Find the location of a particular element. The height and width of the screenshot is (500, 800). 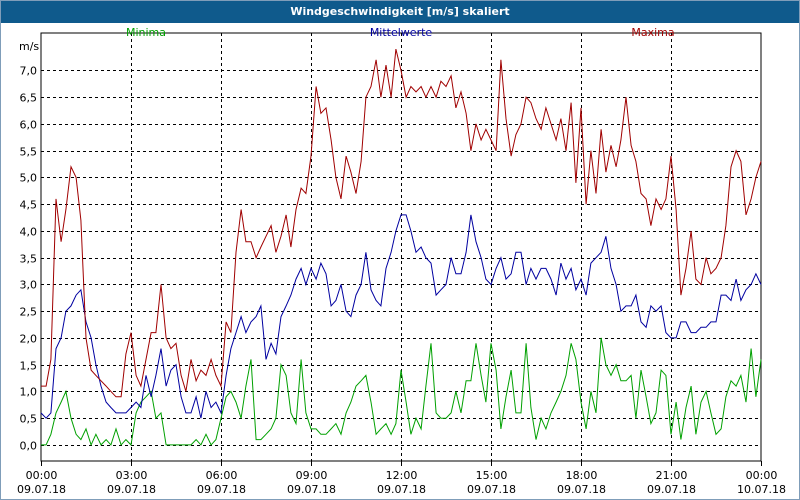

x-tick-date: 10.07.18 is located at coordinates (761, 489).